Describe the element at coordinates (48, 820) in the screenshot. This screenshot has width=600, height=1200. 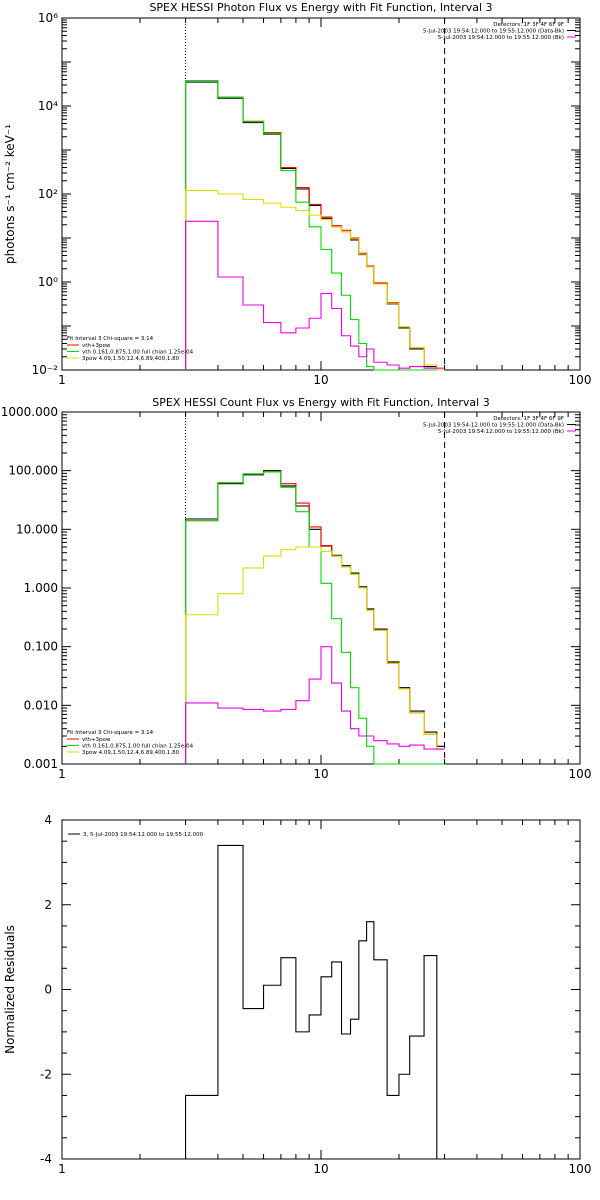
I see `y-tick-label: 4` at that location.